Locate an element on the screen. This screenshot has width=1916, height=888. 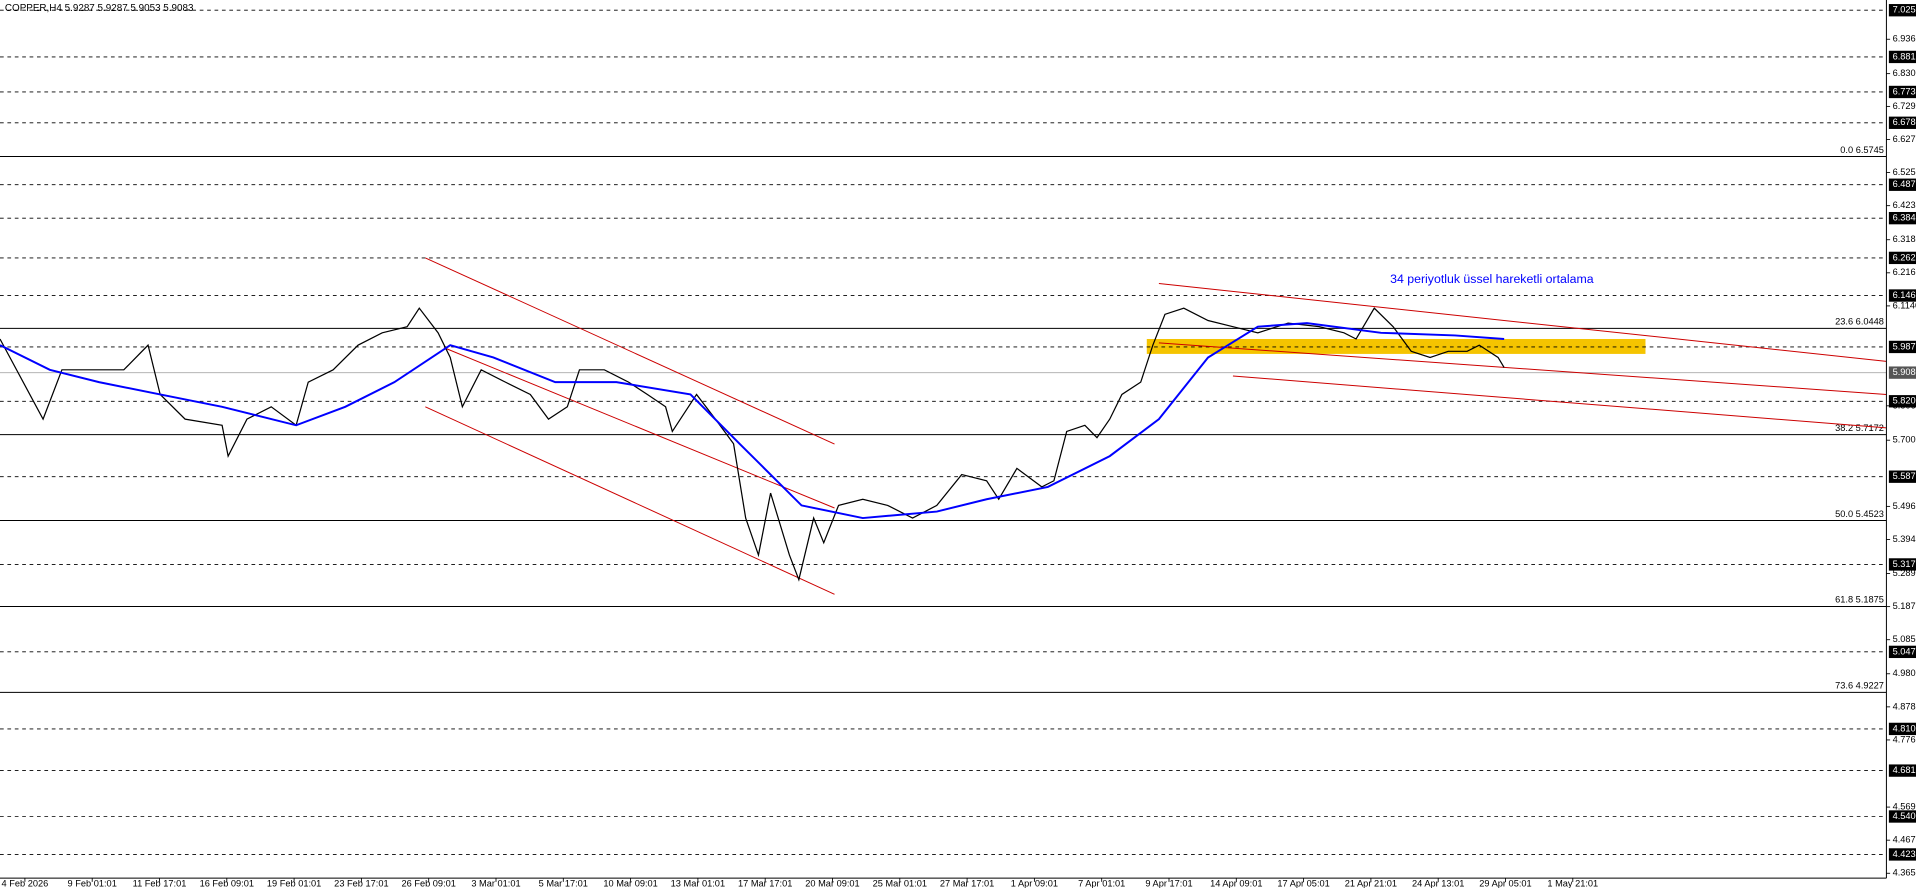
y-tick-label: 6.5250 is located at coordinates (1904, 172).